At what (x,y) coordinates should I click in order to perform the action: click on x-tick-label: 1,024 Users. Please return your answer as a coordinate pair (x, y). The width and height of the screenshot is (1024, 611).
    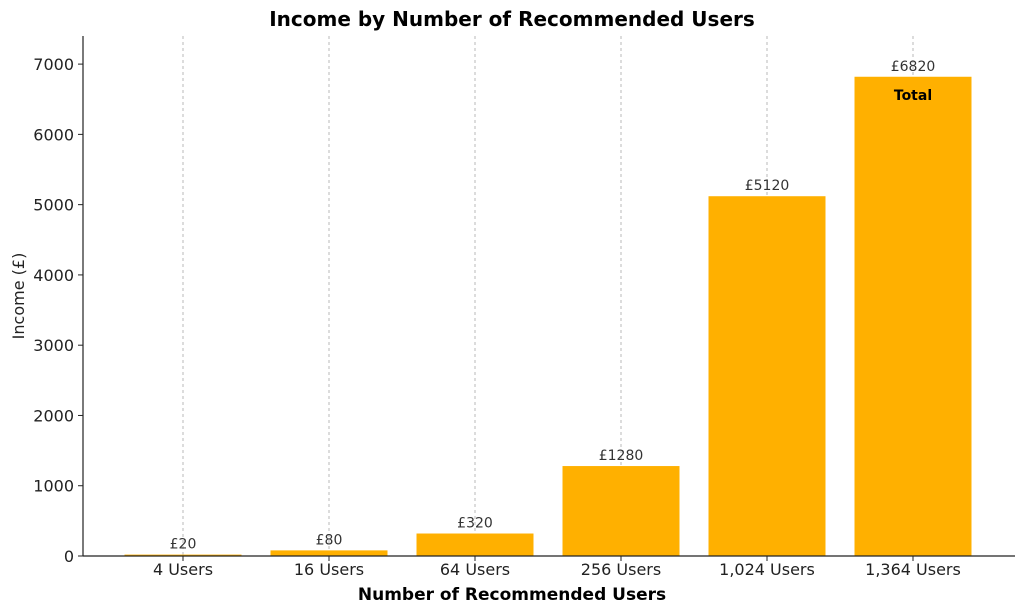
    Looking at the image, I should click on (767, 569).